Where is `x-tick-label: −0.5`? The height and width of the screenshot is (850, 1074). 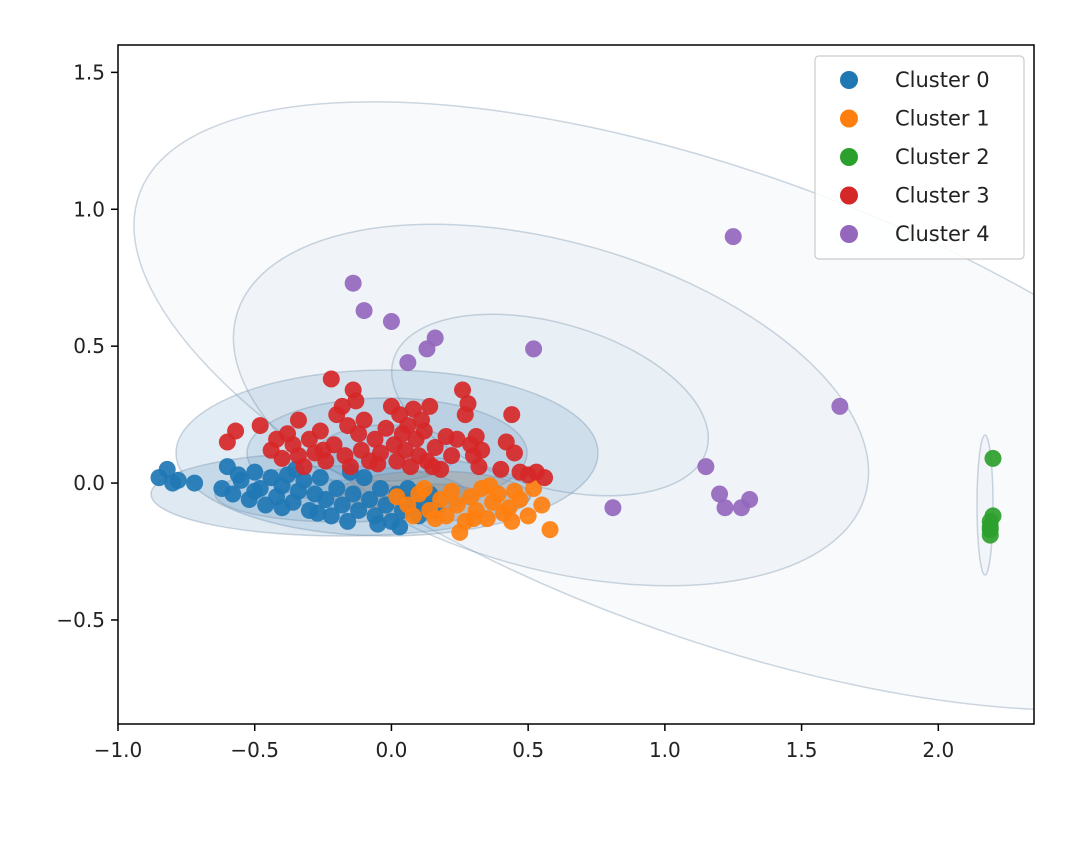
x-tick-label: −0.5 is located at coordinates (254, 750).